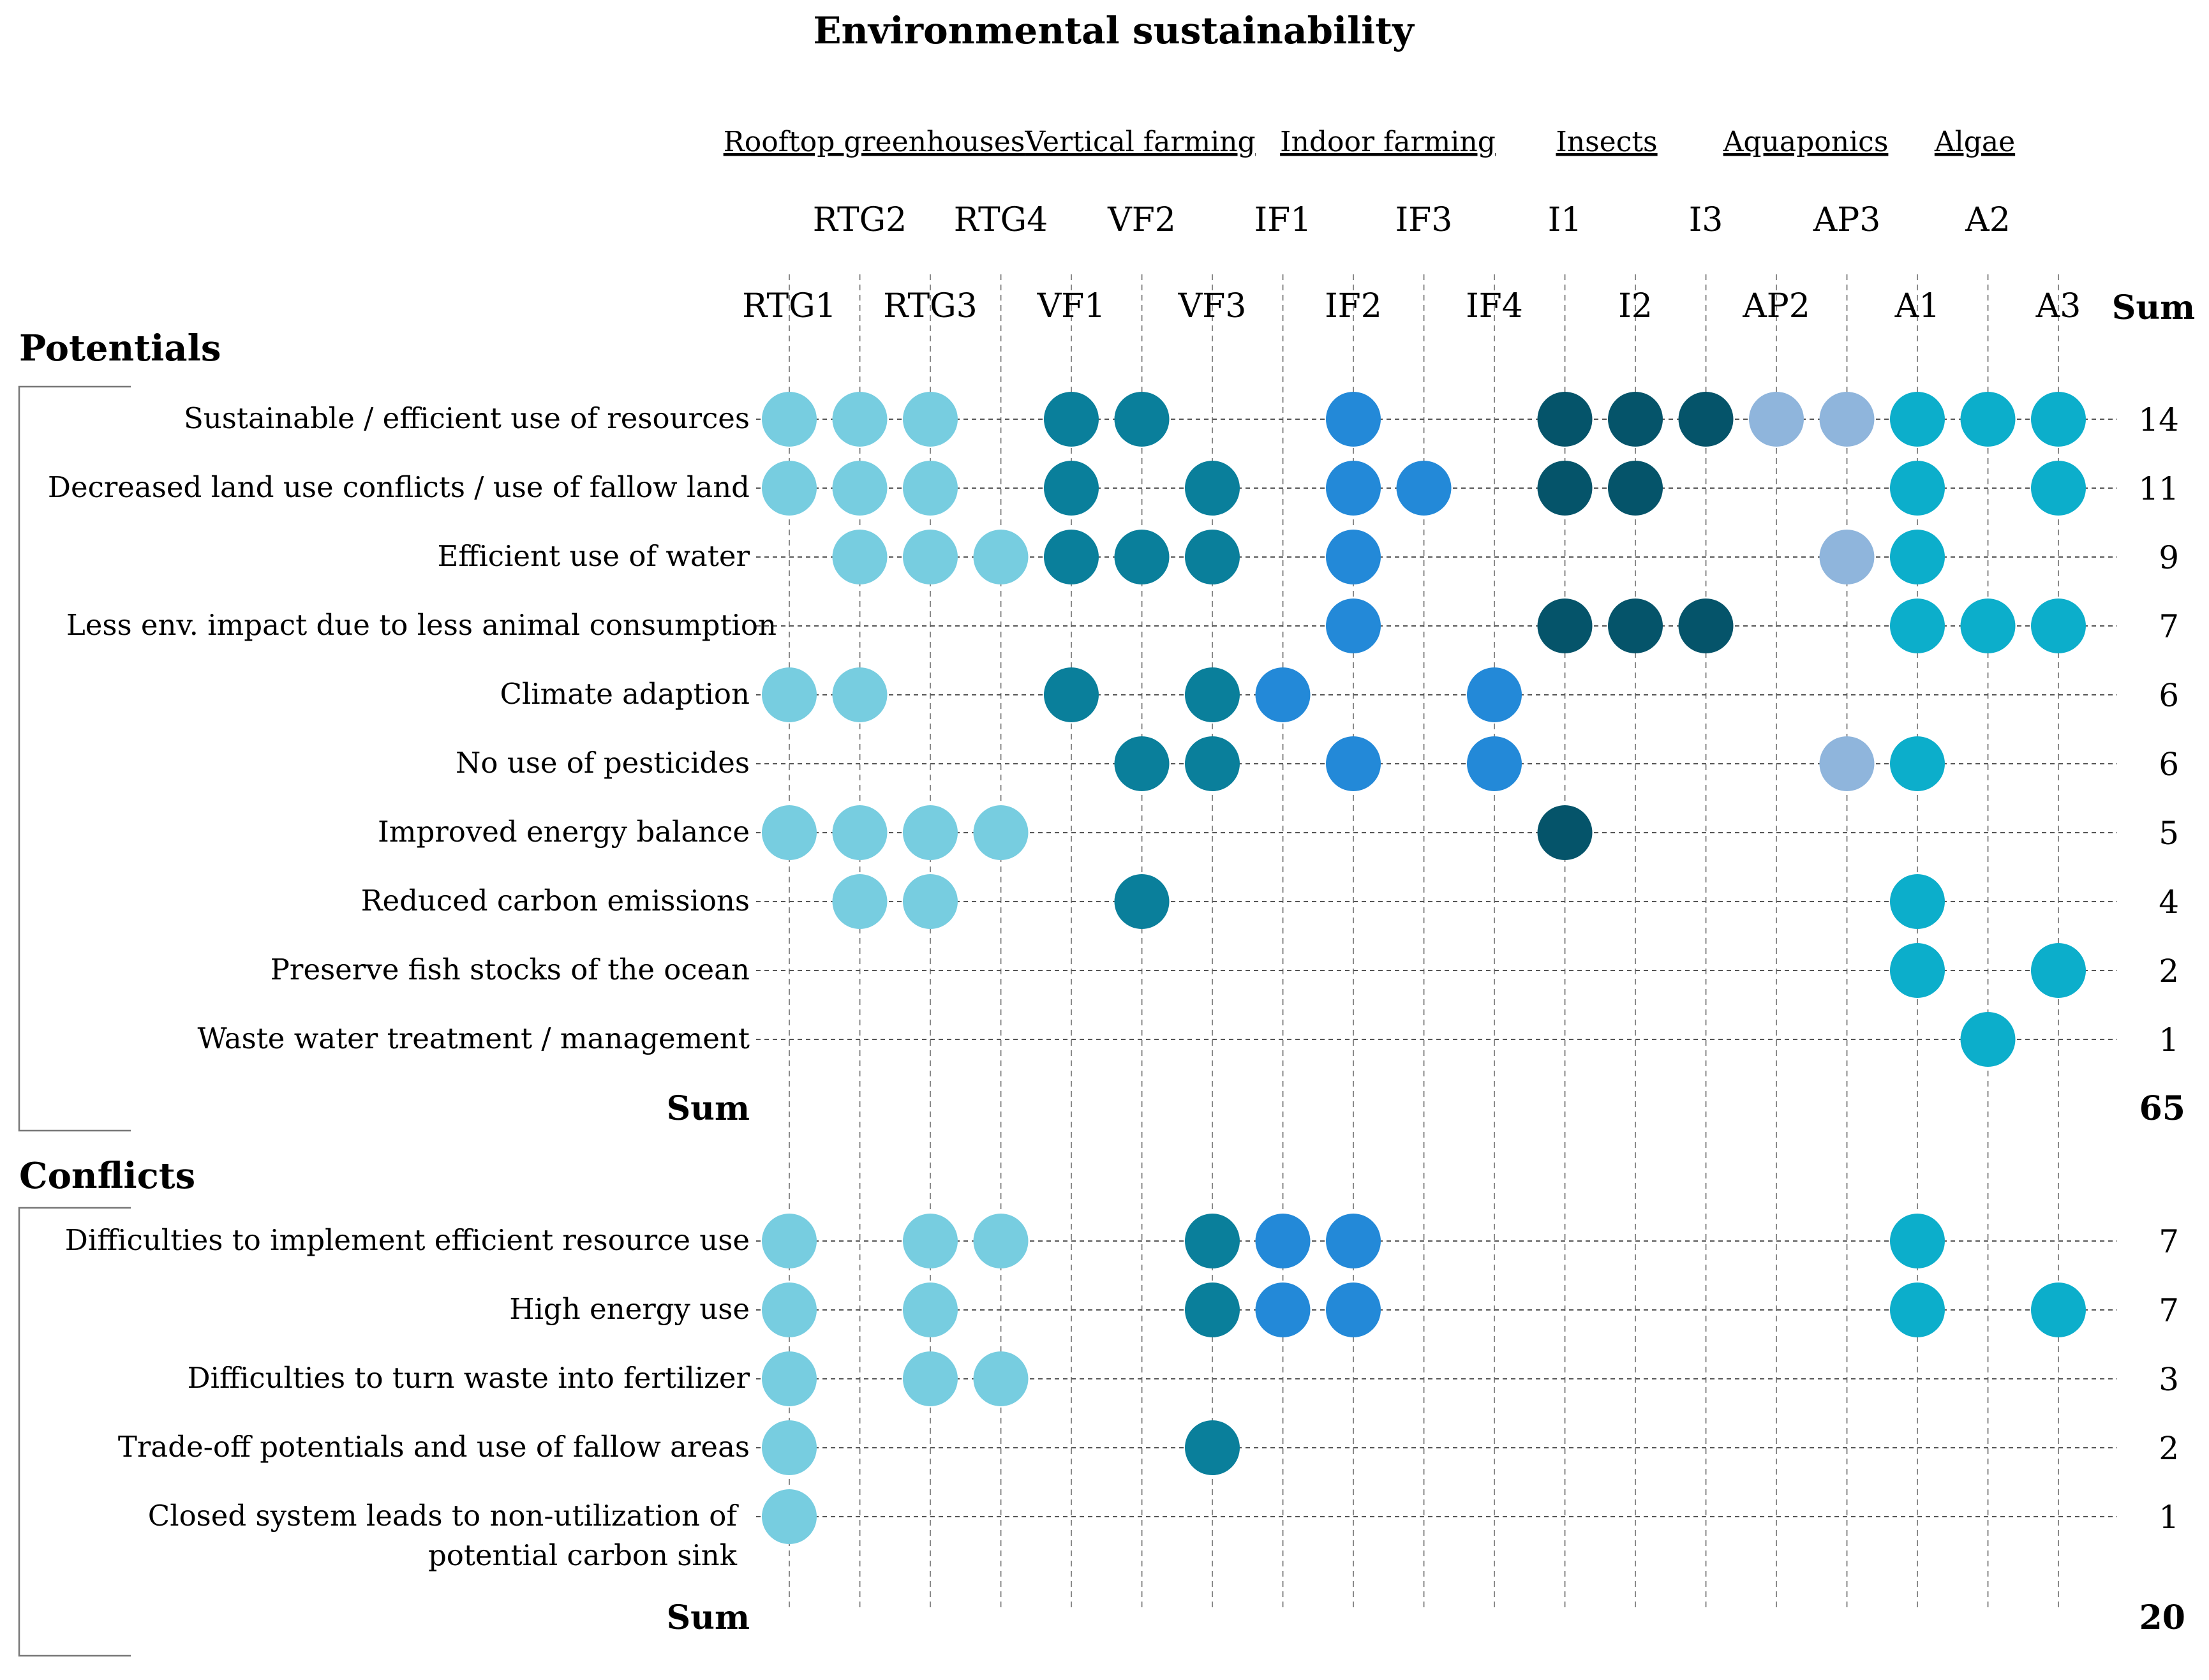  What do you see at coordinates (2169, 558) in the screenshot?
I see `row-sum: 9` at bounding box center [2169, 558].